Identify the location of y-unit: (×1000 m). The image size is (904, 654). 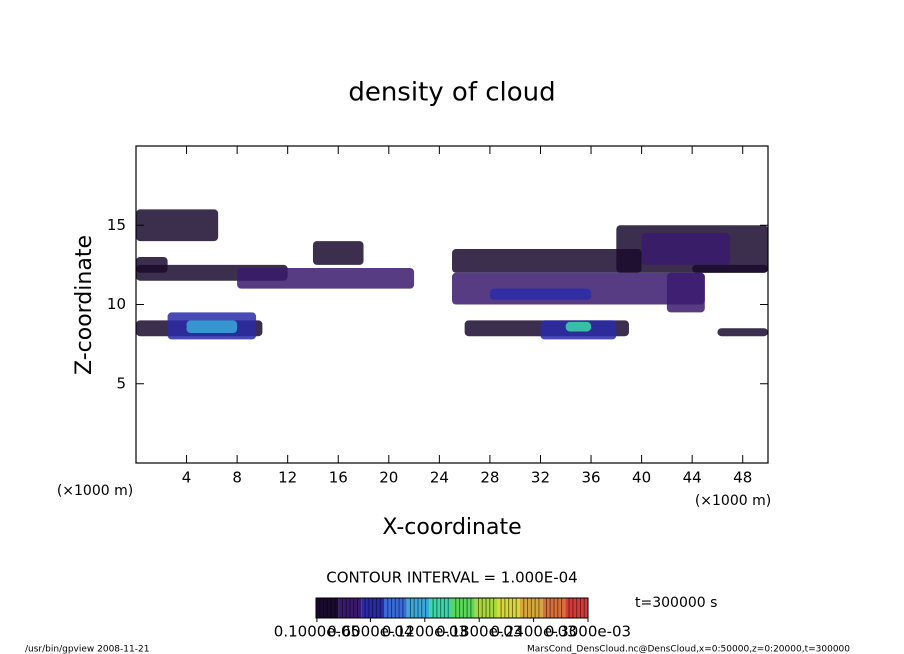
(95, 491).